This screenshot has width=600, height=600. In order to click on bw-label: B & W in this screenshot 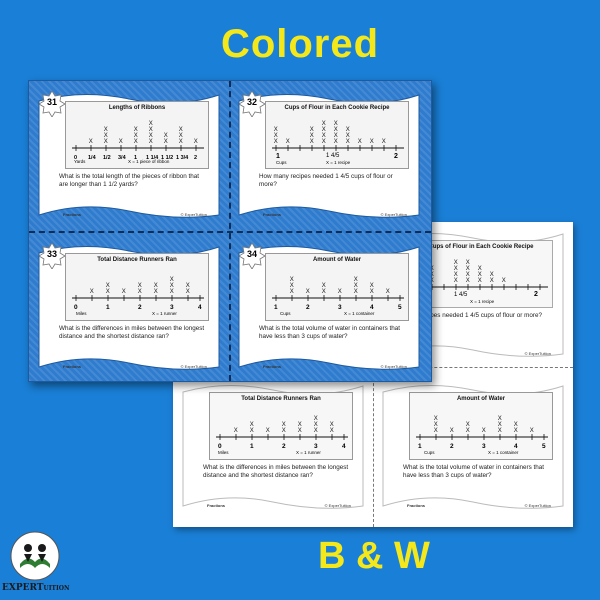, I will do `click(374, 556)`.